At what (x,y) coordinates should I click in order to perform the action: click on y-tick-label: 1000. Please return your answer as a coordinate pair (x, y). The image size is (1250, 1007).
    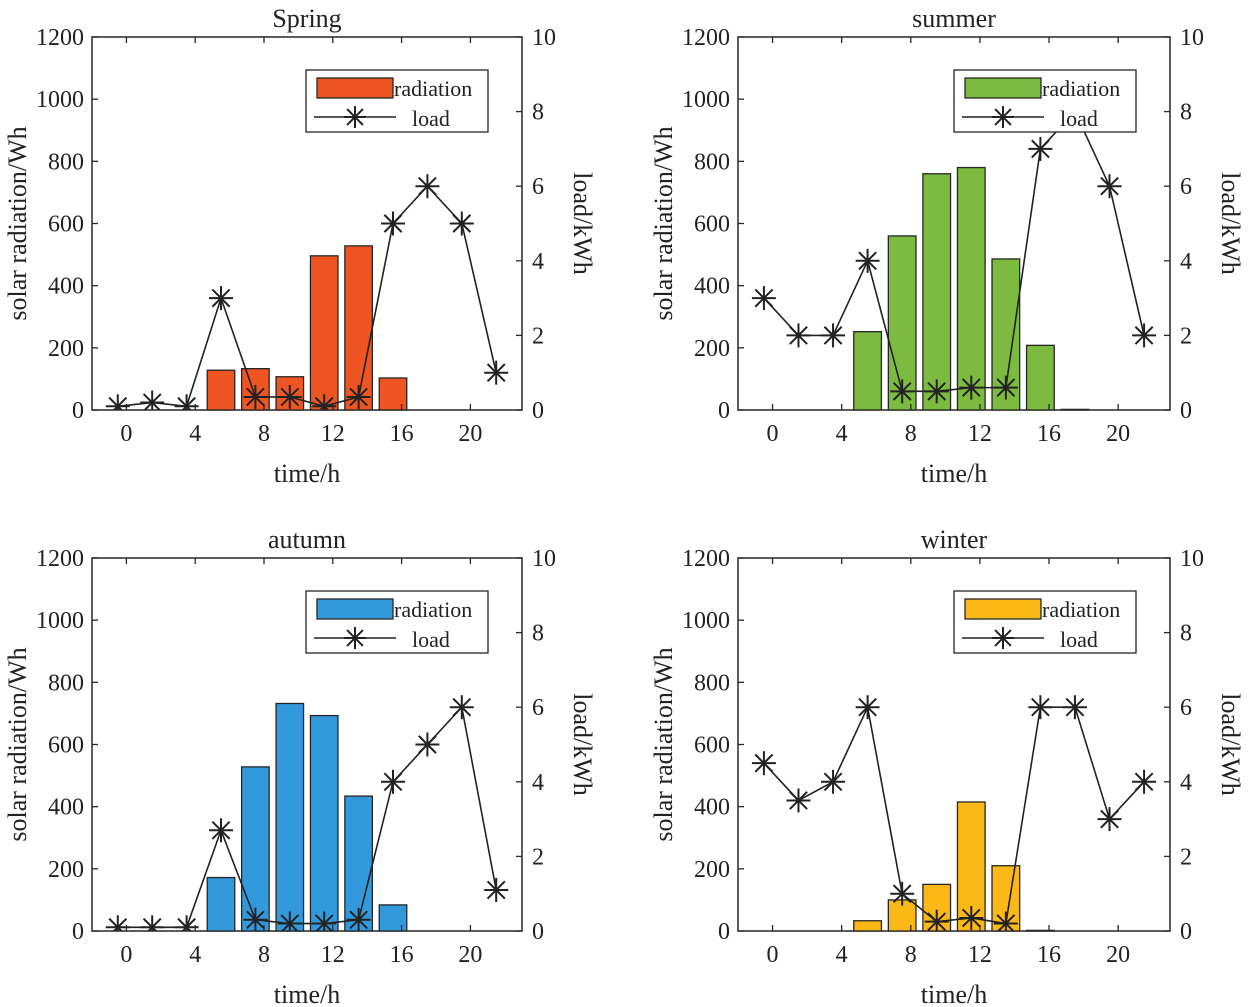
    Looking at the image, I should click on (60, 100).